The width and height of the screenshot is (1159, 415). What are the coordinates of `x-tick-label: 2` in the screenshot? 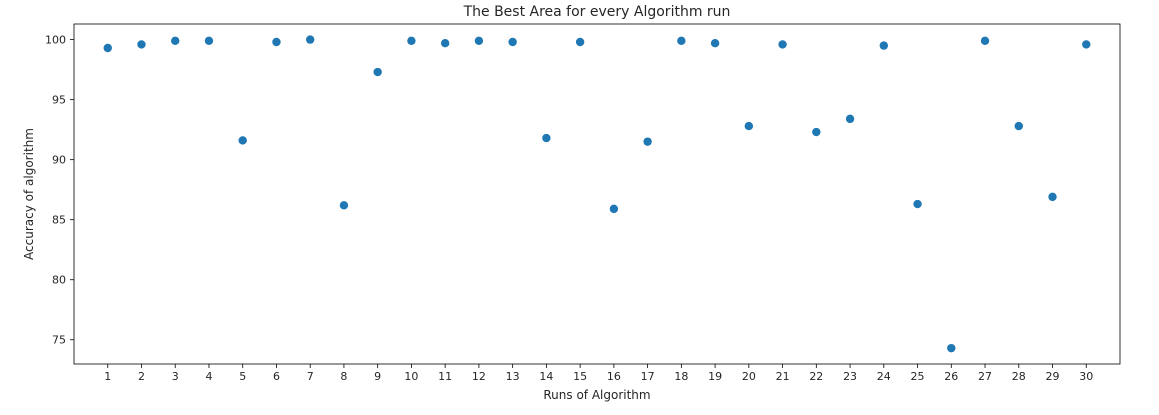 It's located at (141, 376).